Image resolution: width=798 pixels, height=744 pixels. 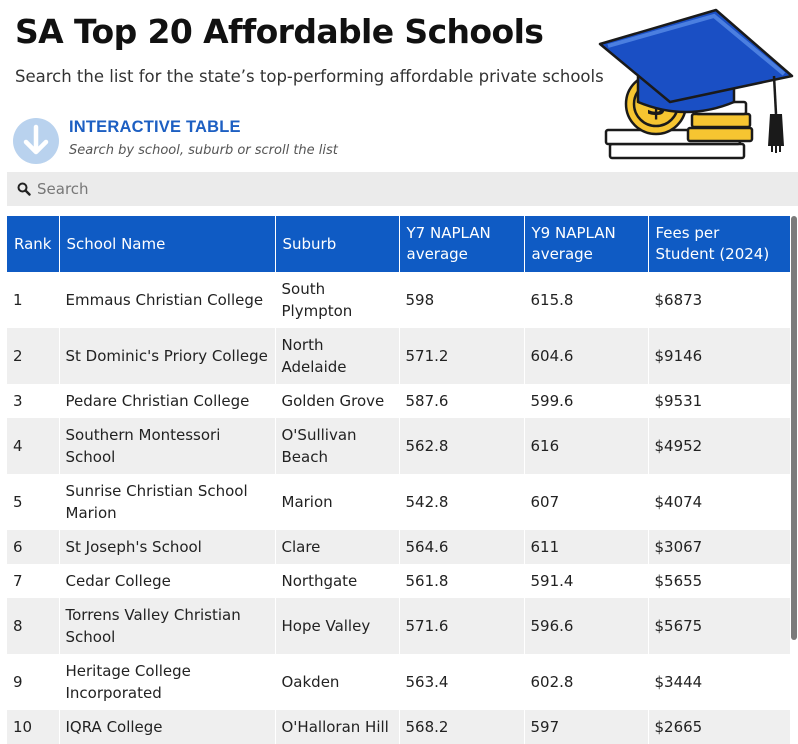 I want to click on y7-cell: 587.6, so click(x=462, y=401).